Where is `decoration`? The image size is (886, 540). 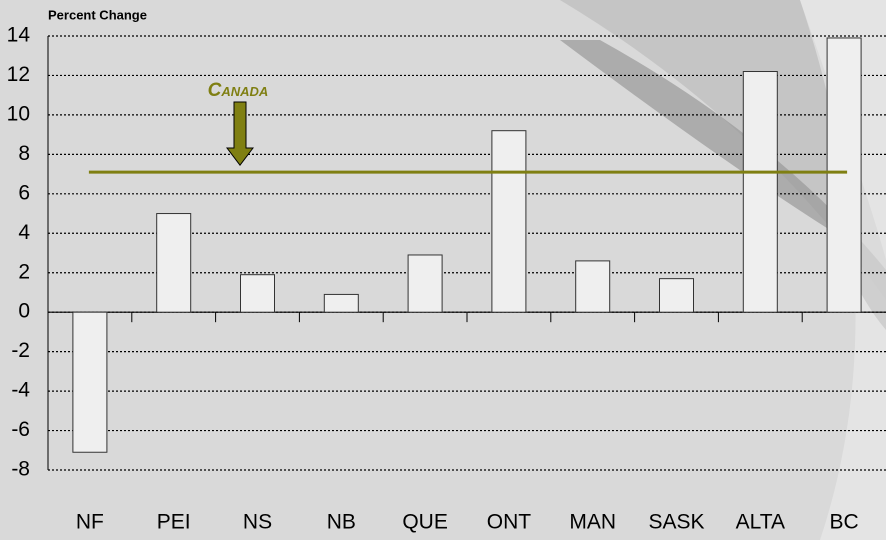
decoration is located at coordinates (843, 270).